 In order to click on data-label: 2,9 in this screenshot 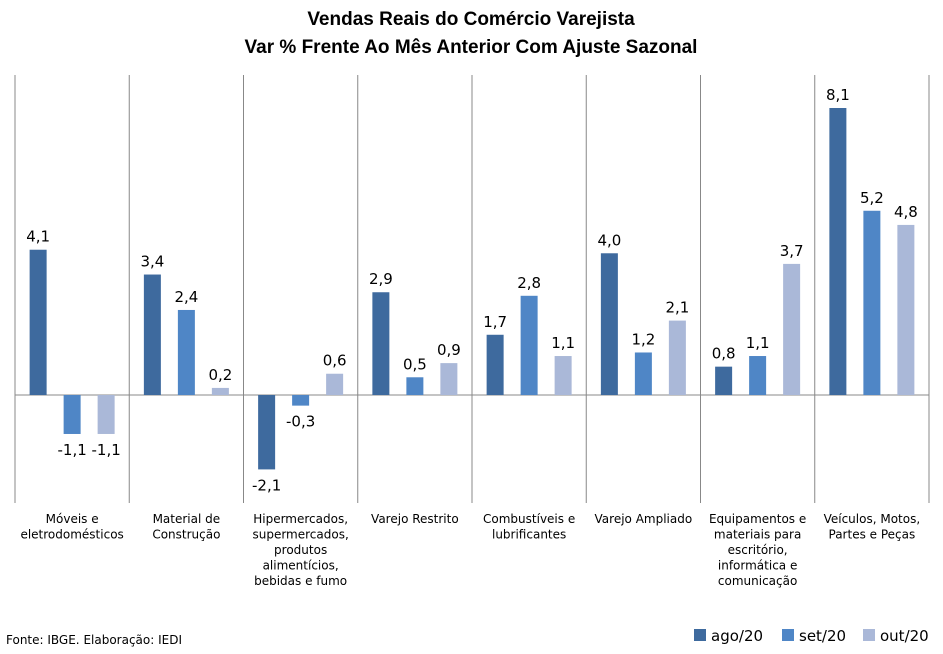, I will do `click(381, 279)`.